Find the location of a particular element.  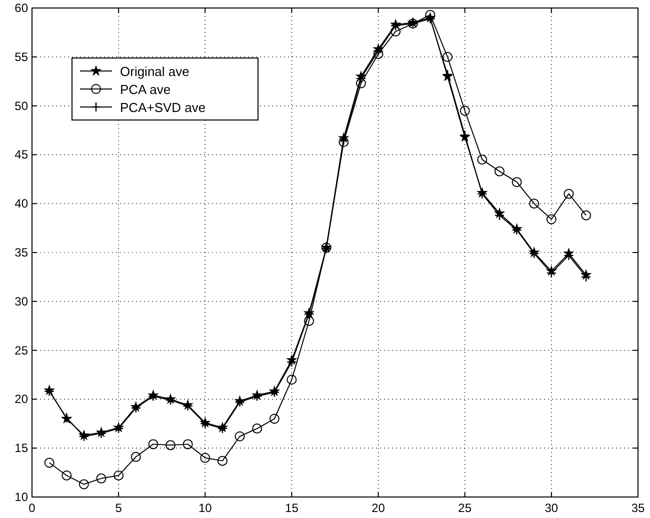

x-tick-label: 25 is located at coordinates (465, 508).